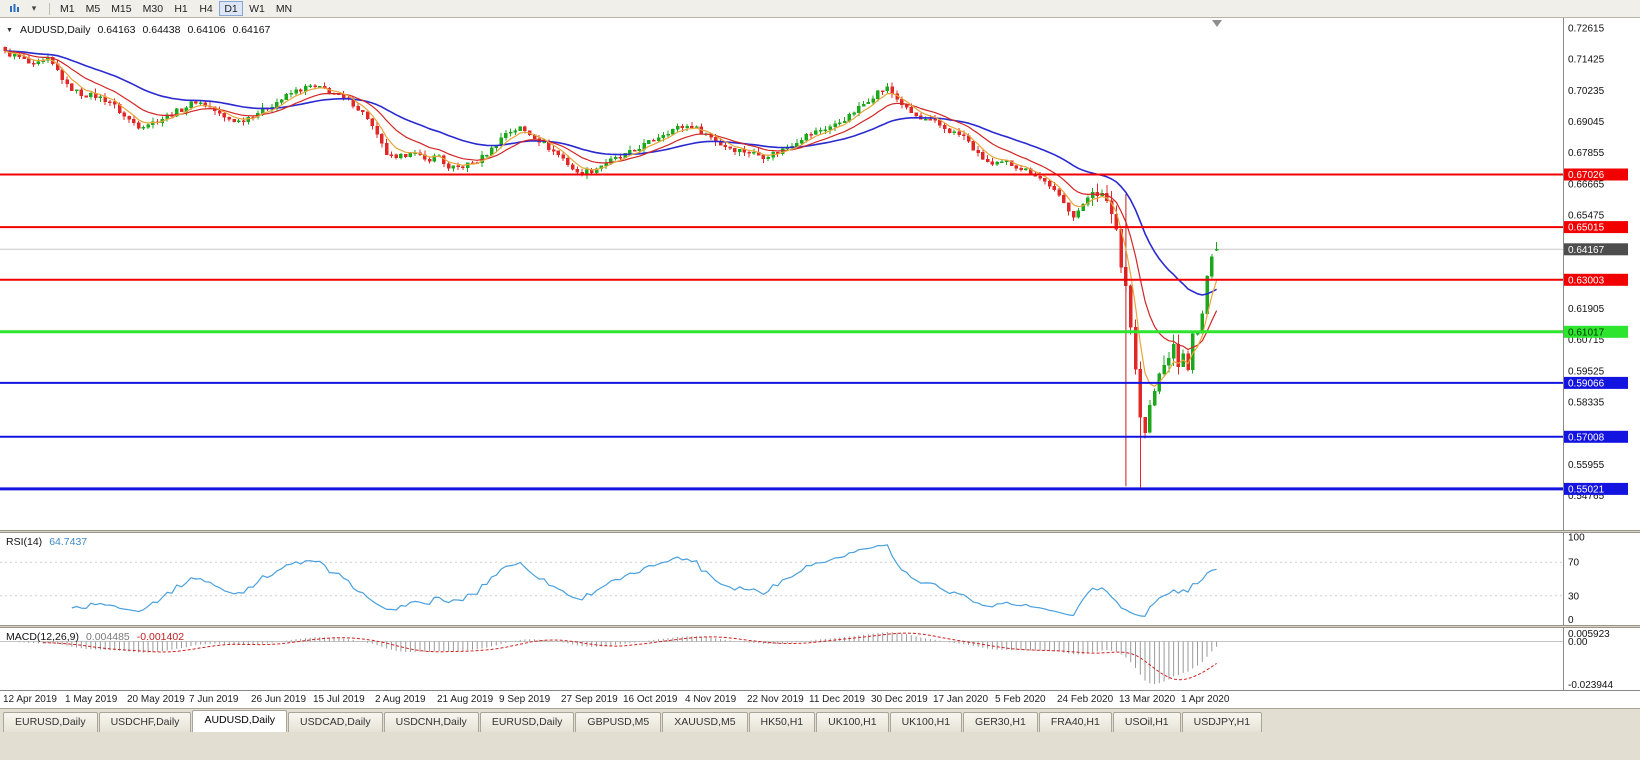 This screenshot has width=1640, height=760. I want to click on chart-tab-gbpusd-m5: GBPUSD,M5, so click(618, 722).